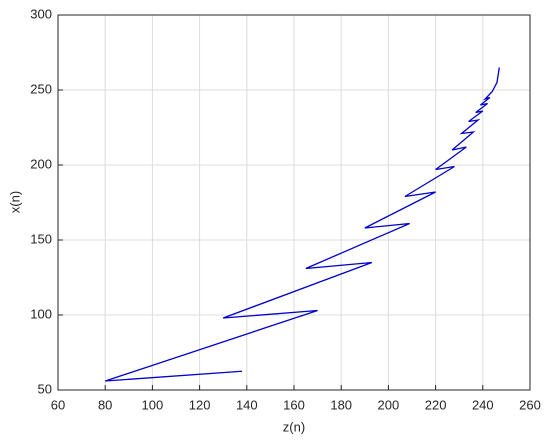 The width and height of the screenshot is (550, 441). What do you see at coordinates (294, 426) in the screenshot?
I see `x-axis-label: z(n)` at bounding box center [294, 426].